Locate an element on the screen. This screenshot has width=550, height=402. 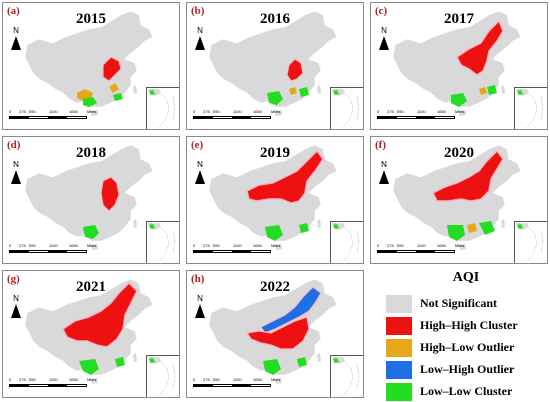
map-panel-2022: (h) 2022 N 0 275 550 1100 1650 Miles is located at coordinates (275, 334).